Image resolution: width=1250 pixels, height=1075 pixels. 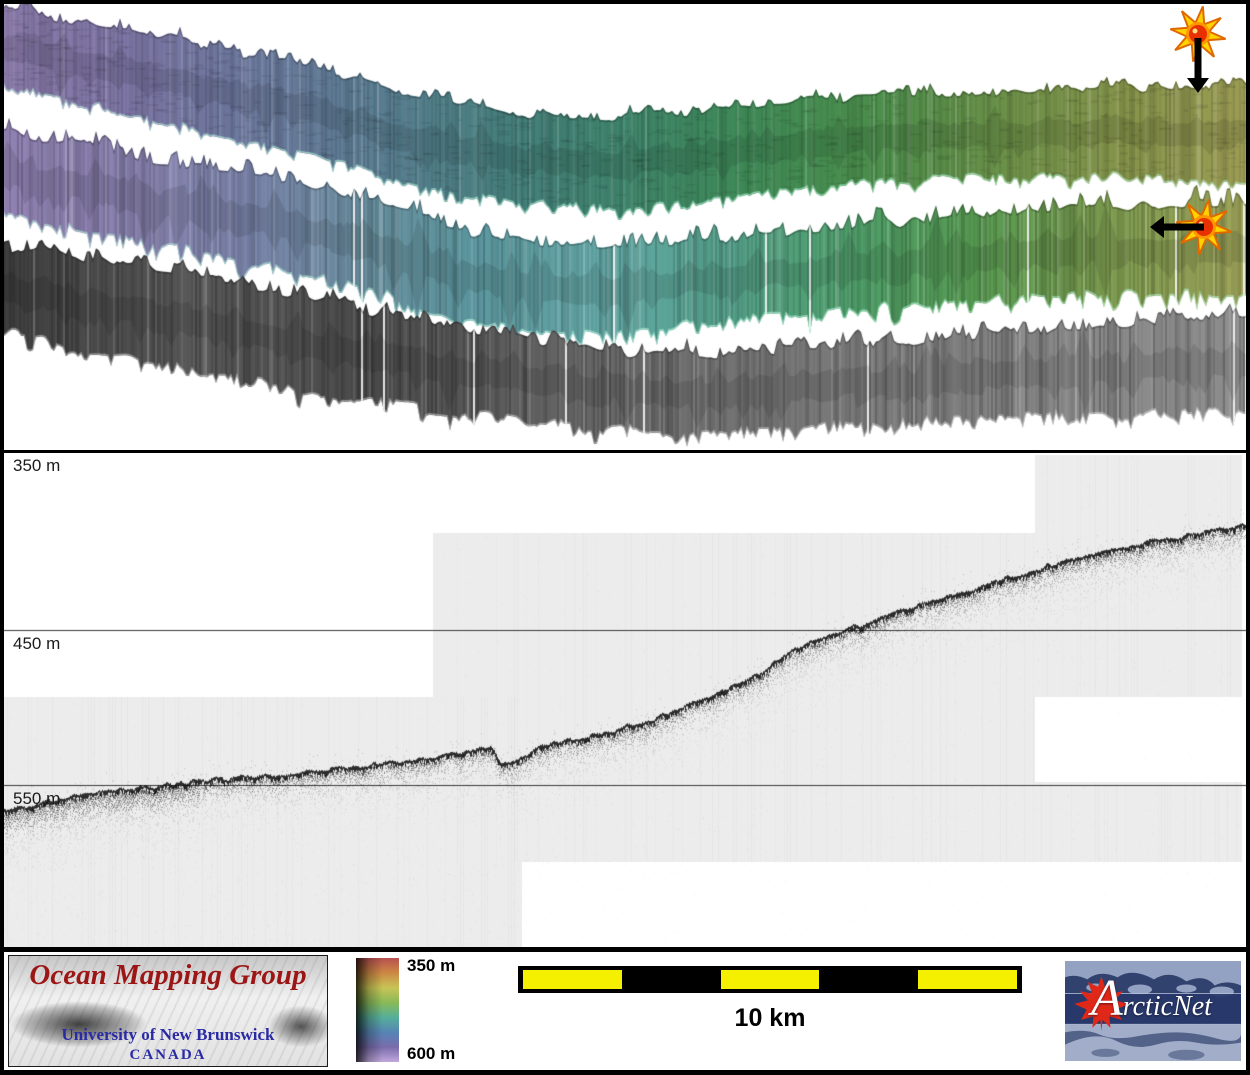 I want to click on arcticnet-logo-inner: ArcticNet, so click(x=1153, y=1011).